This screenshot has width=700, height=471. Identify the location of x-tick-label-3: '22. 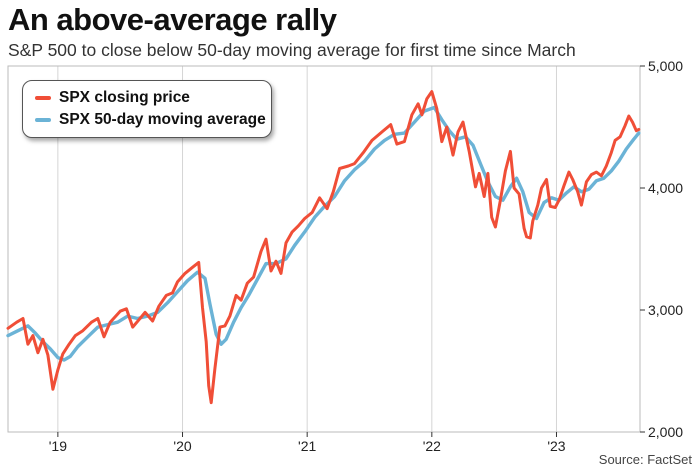
(432, 446).